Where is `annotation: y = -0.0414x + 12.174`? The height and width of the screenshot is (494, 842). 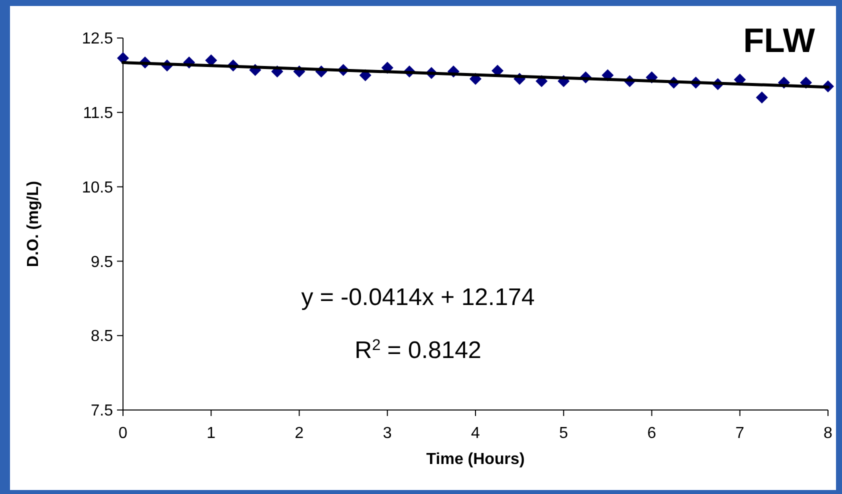 annotation: y = -0.0414x + 12.174 is located at coordinates (418, 297).